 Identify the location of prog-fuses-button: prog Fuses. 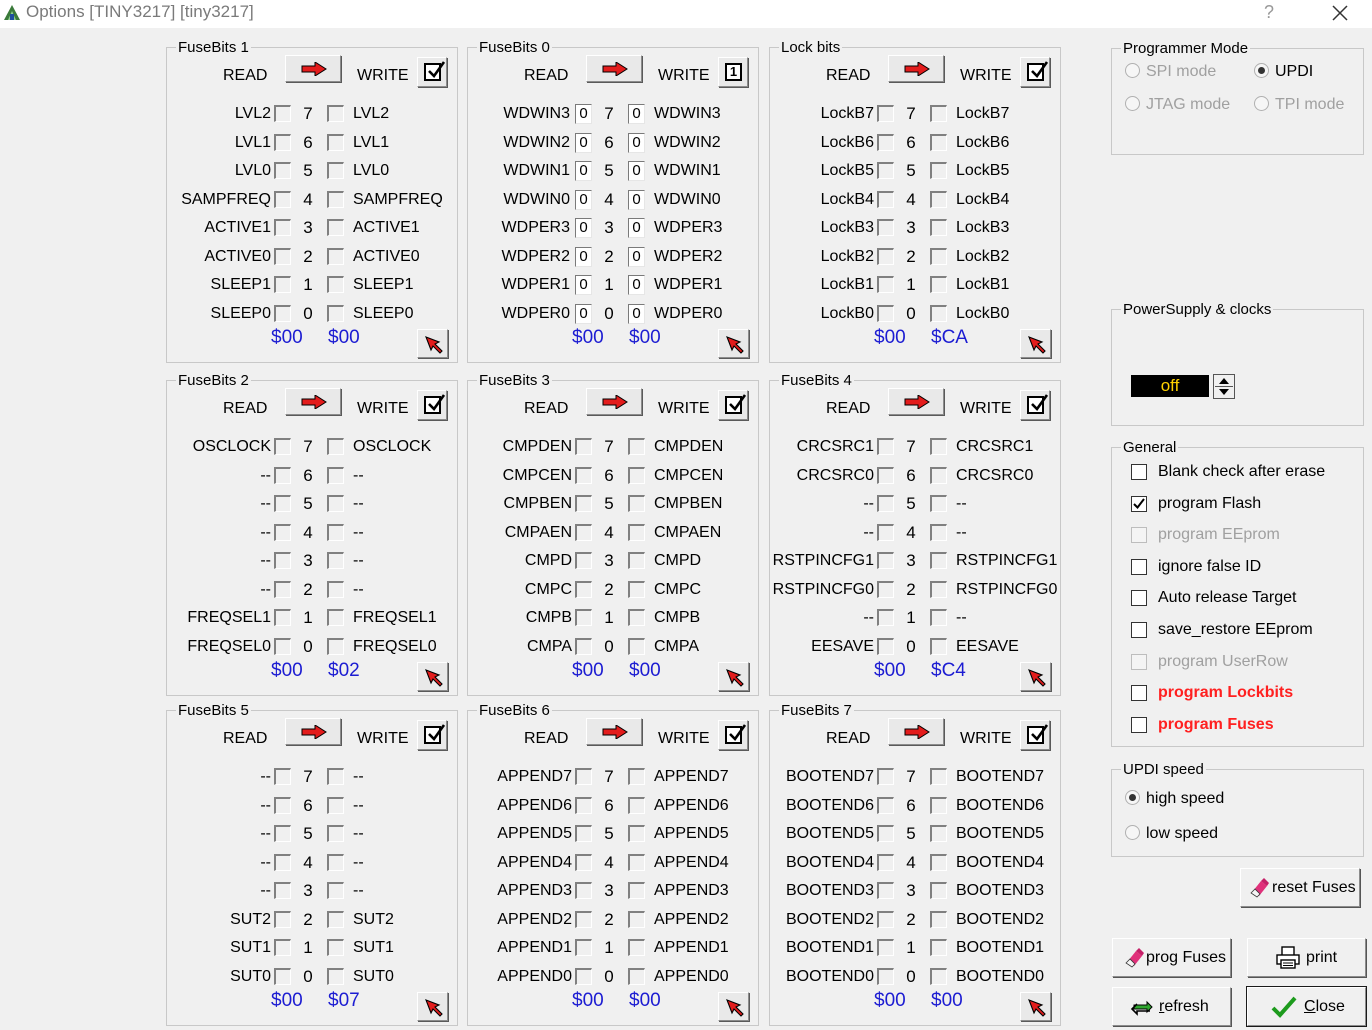
(1171, 957).